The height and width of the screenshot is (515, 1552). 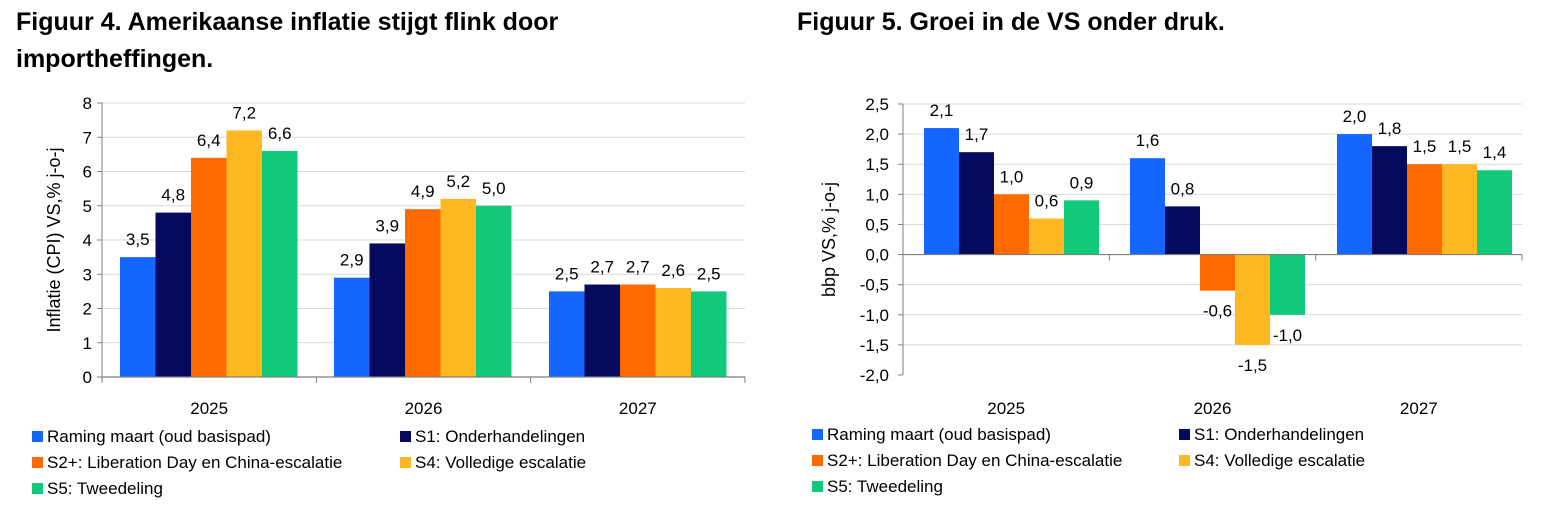 I want to click on data-label: 2,1, so click(x=942, y=110).